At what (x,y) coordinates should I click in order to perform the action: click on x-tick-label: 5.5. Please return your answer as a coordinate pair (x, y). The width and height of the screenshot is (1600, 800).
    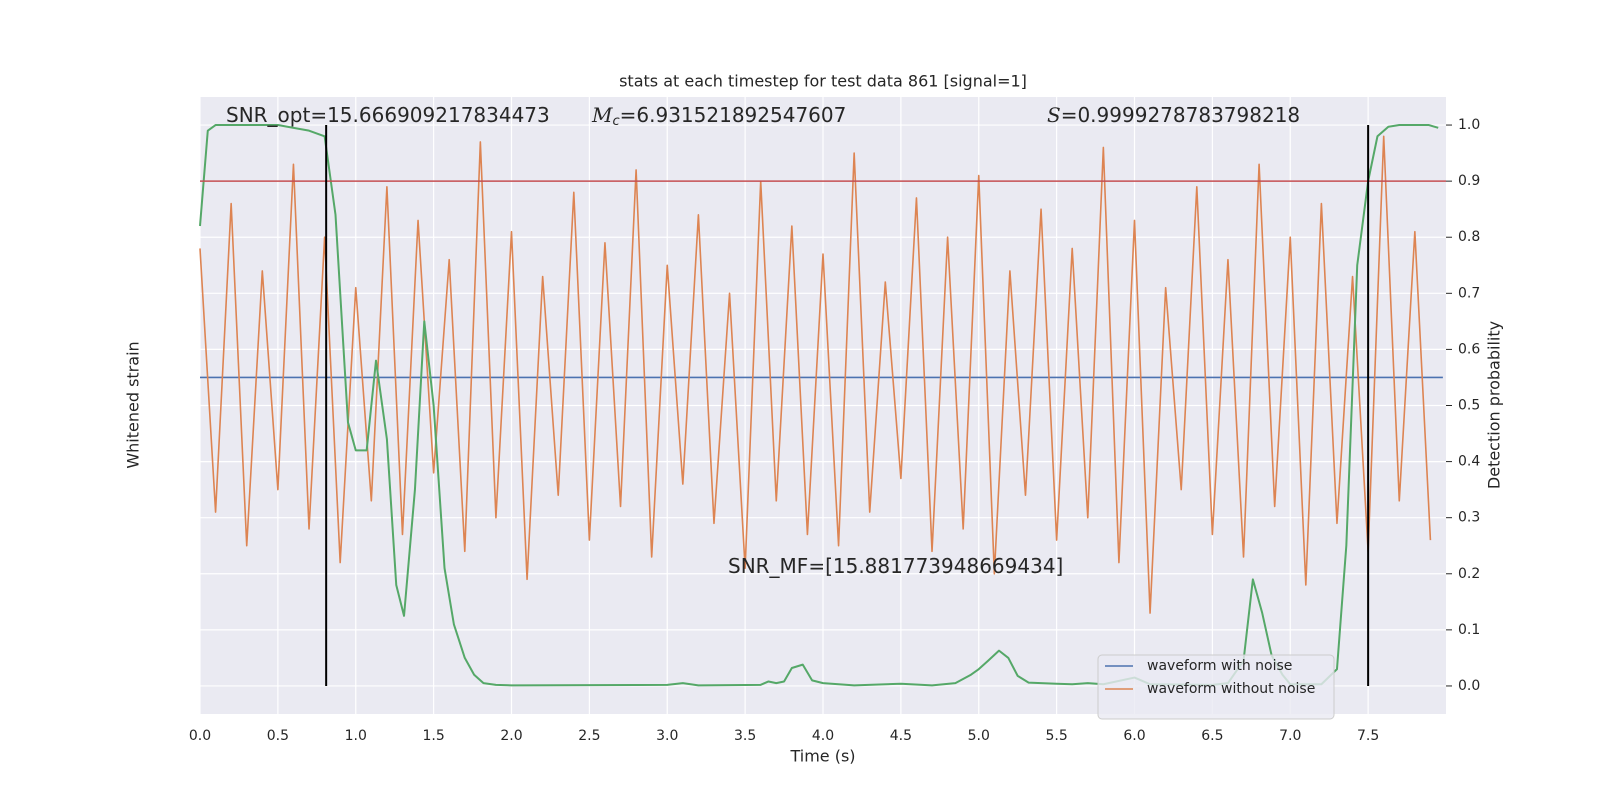
    Looking at the image, I should click on (1056, 736).